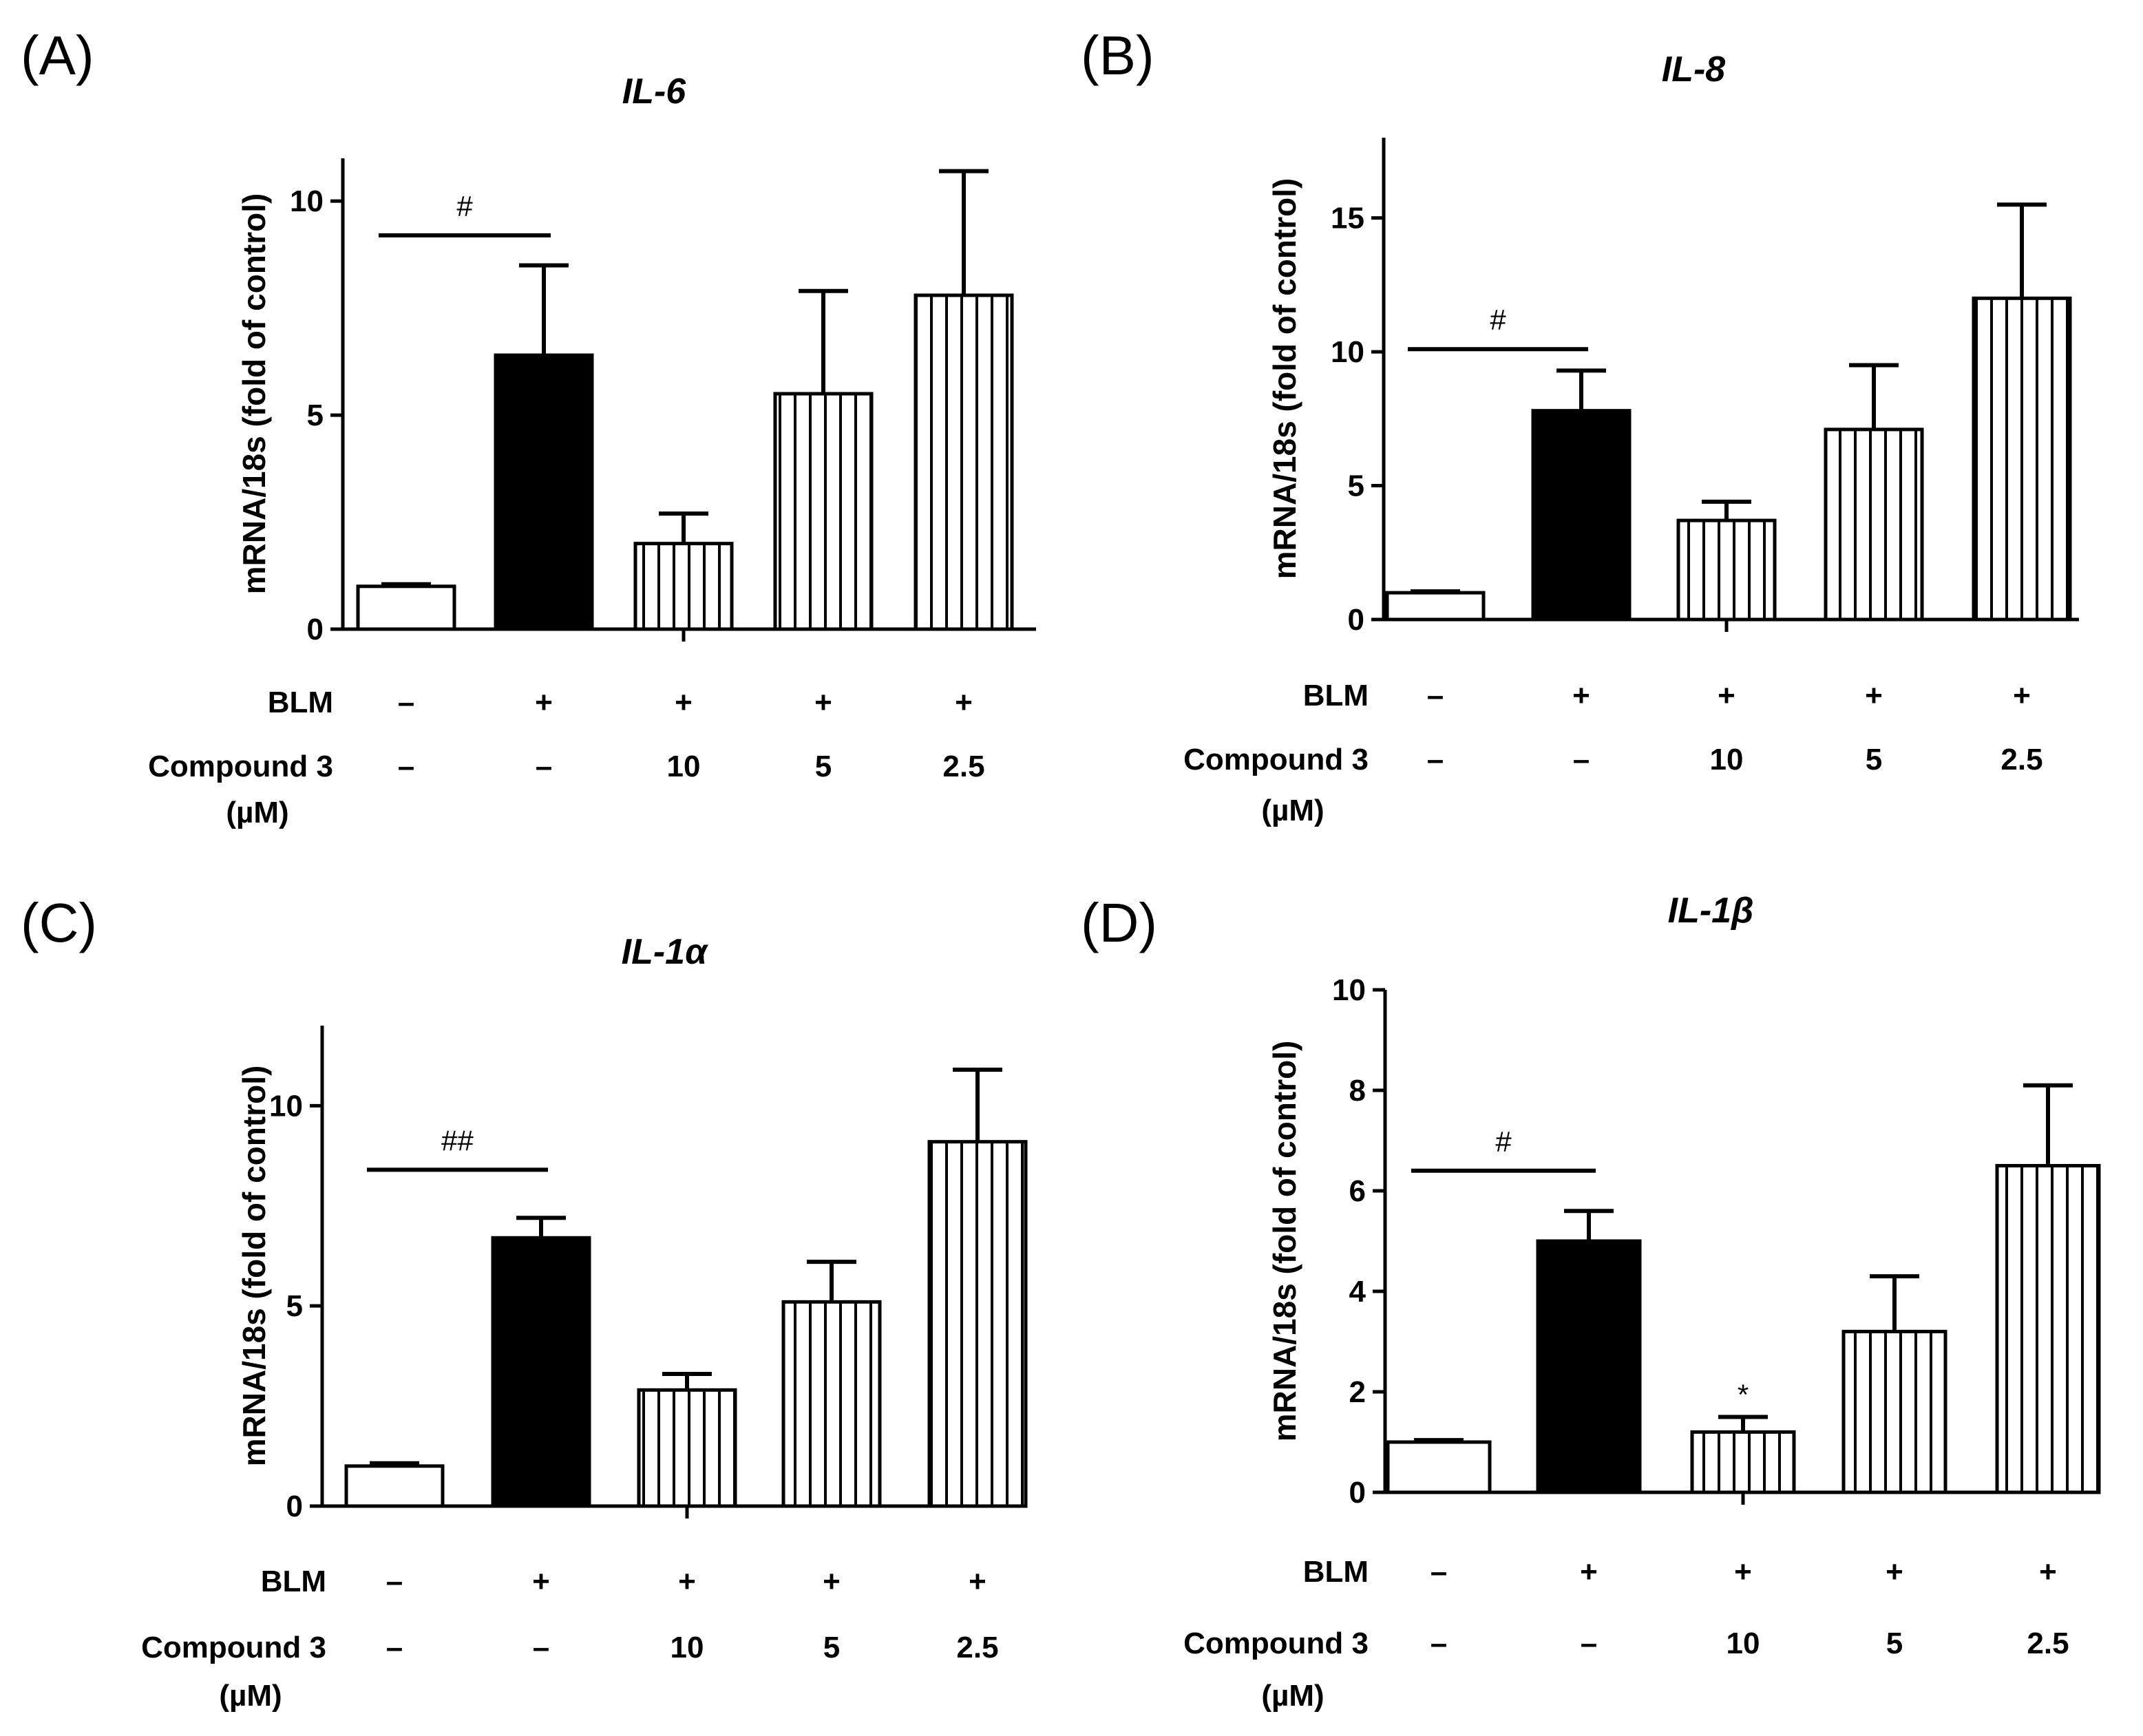 The height and width of the screenshot is (1736, 2143). I want to click on significance-star: *, so click(1743, 1395).